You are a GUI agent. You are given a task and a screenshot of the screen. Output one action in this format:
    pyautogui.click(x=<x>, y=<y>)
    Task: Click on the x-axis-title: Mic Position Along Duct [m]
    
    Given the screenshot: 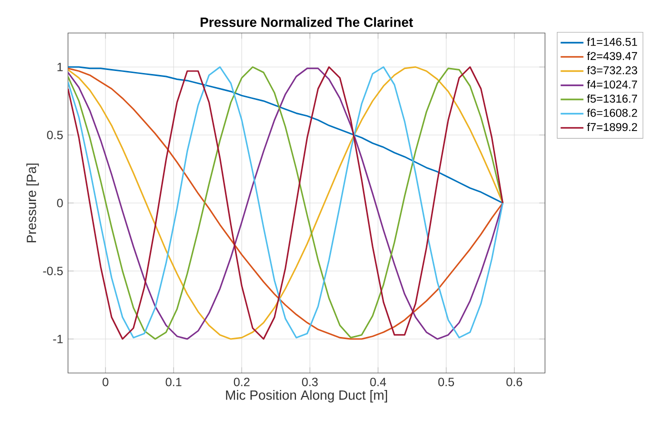 What is the action you would take?
    pyautogui.click(x=307, y=396)
    